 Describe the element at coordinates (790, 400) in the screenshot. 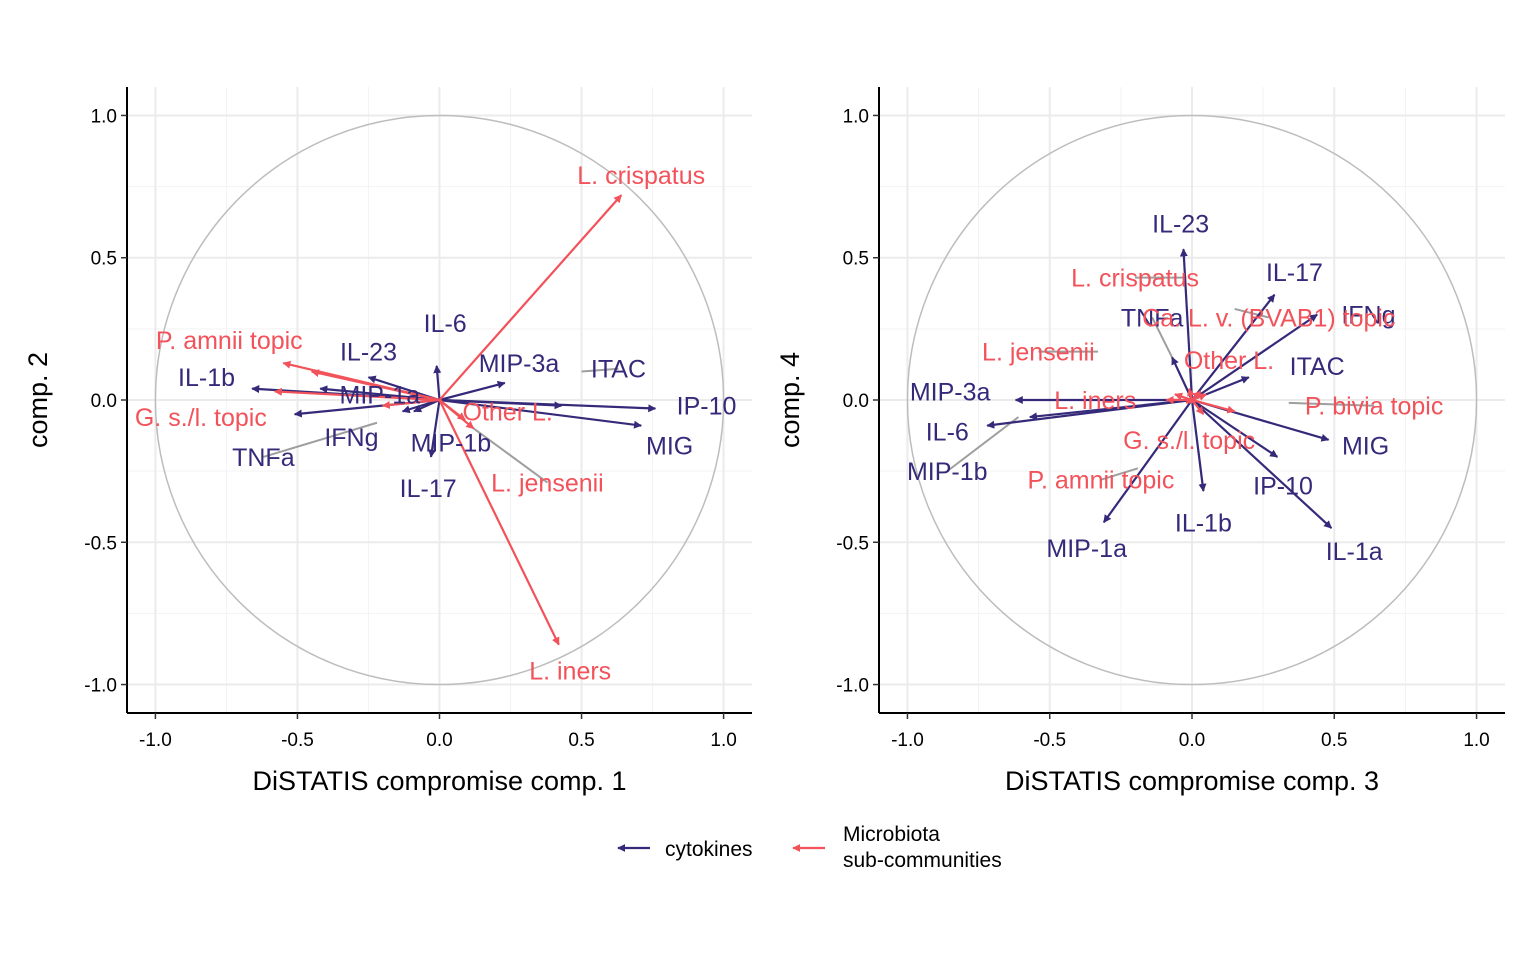

I see `y-axis-title: comp. 4` at that location.